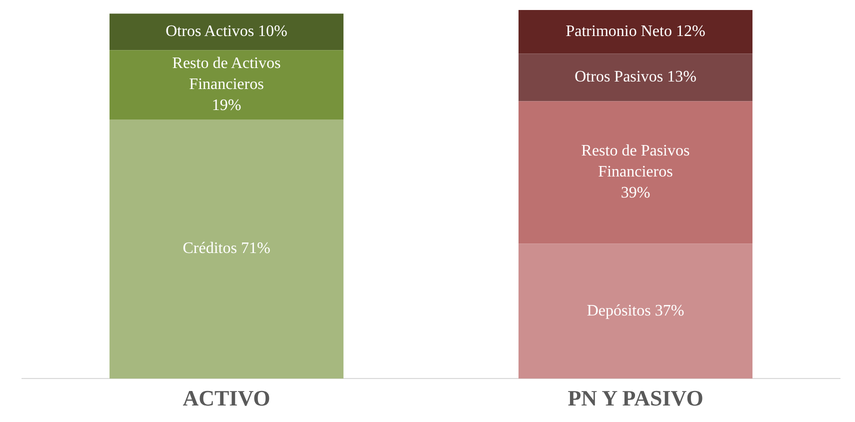 The width and height of the screenshot is (855, 422). What do you see at coordinates (226, 397) in the screenshot?
I see `x-tick-label: ACTIVO` at bounding box center [226, 397].